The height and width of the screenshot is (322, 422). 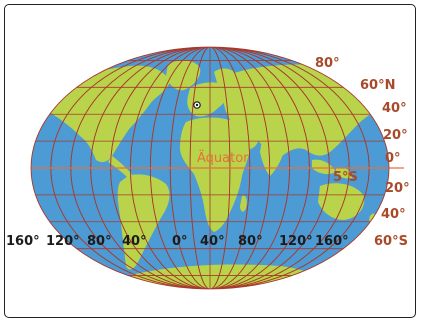 What do you see at coordinates (377, 85) in the screenshot?
I see `lat-label-60n: 60°N` at bounding box center [377, 85].